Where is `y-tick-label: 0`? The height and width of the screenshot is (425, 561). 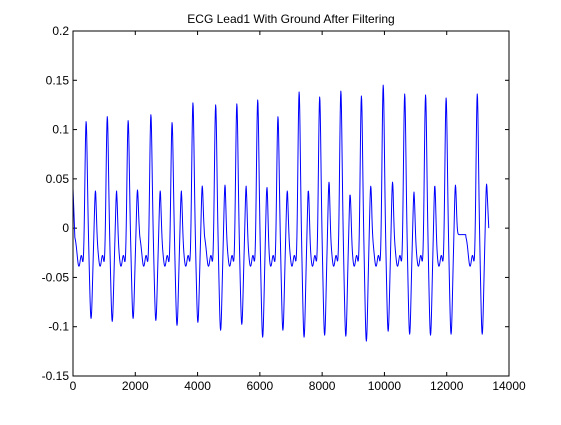
y-tick-label: 0 is located at coordinates (65, 228).